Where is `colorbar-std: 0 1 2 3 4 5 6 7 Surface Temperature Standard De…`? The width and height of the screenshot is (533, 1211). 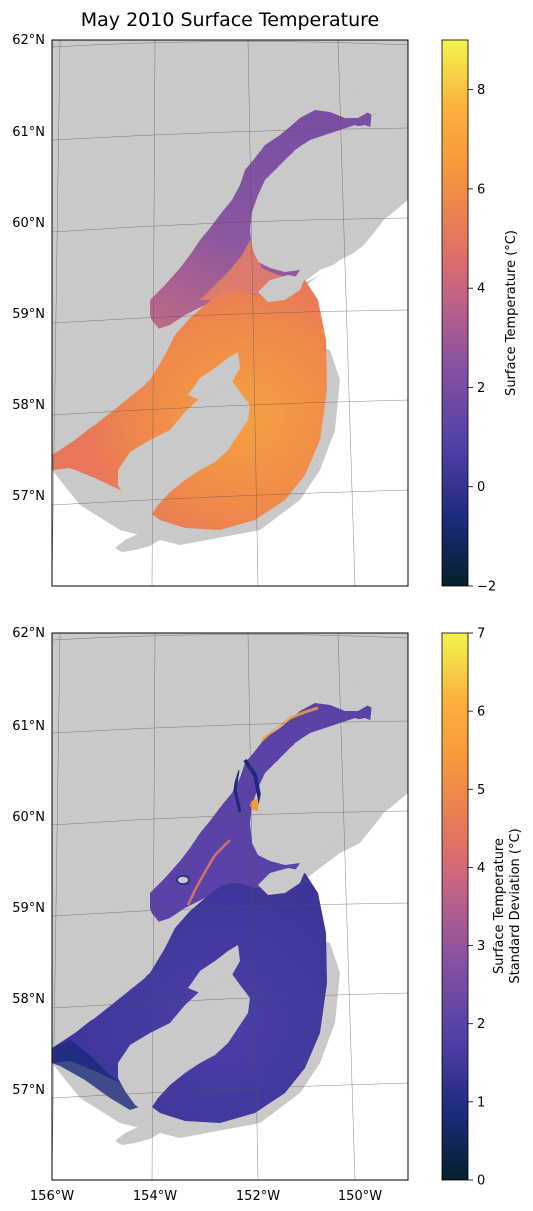 colorbar-std: 0 1 2 3 4 5 6 7 Surface Temperature Standard De… is located at coordinates (482, 908).